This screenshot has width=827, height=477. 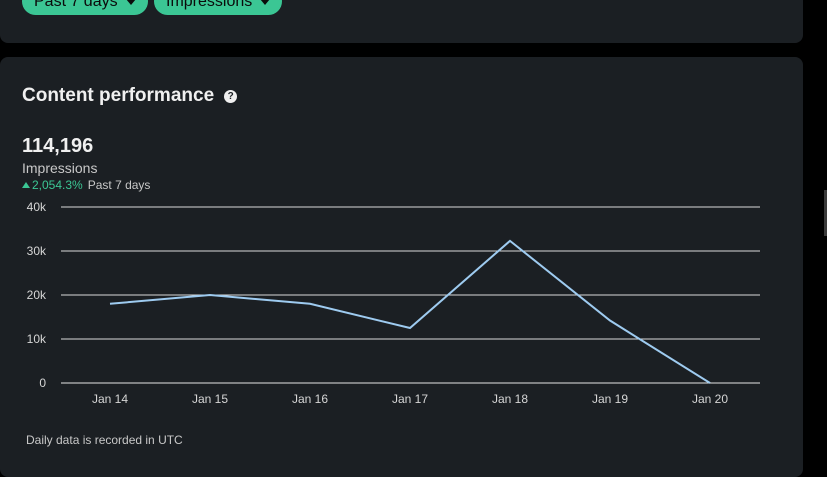 I want to click on y-tick-label: 0, so click(x=42, y=383).